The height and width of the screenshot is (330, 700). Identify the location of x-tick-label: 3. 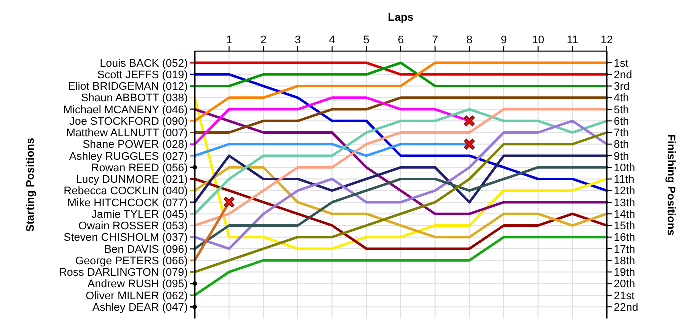
(298, 40).